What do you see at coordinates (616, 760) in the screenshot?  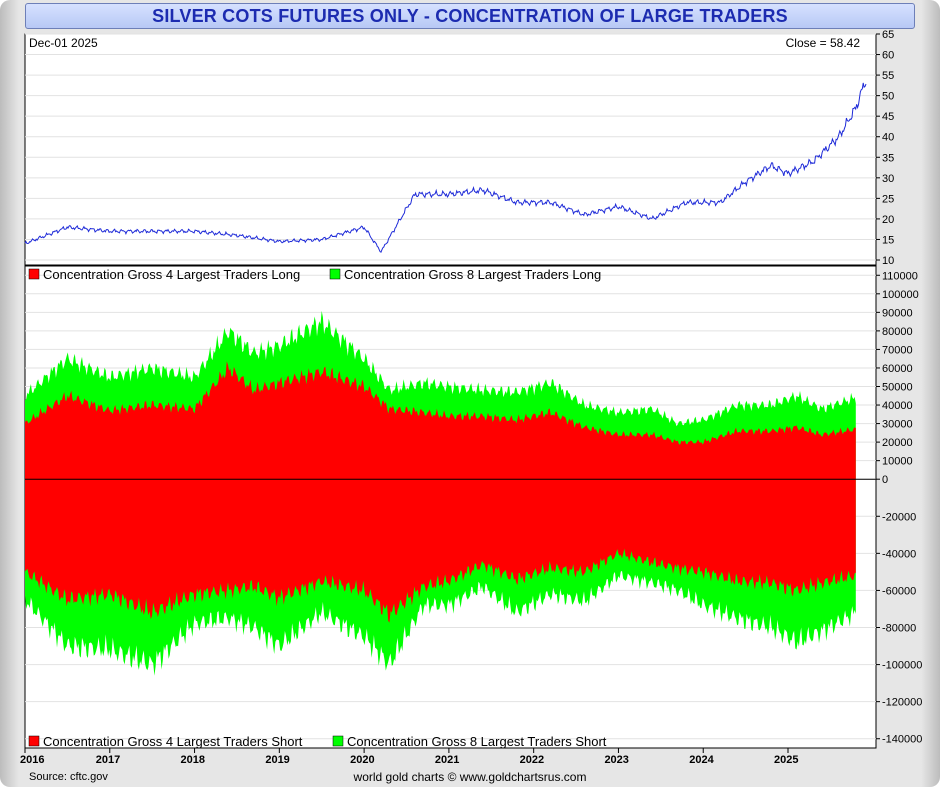 I see `year-tick-label: 2023` at bounding box center [616, 760].